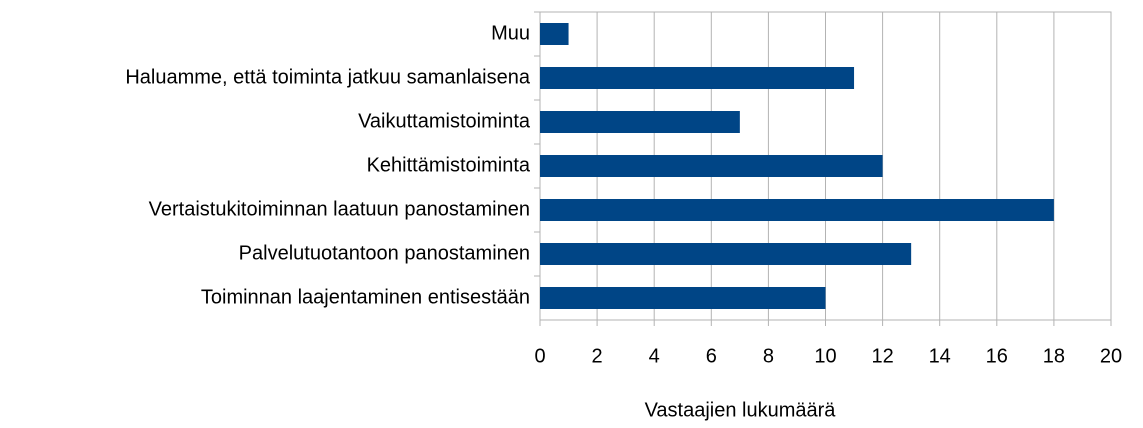 The height and width of the screenshot is (428, 1143). What do you see at coordinates (1054, 356) in the screenshot?
I see `x-tick-label: 18` at bounding box center [1054, 356].